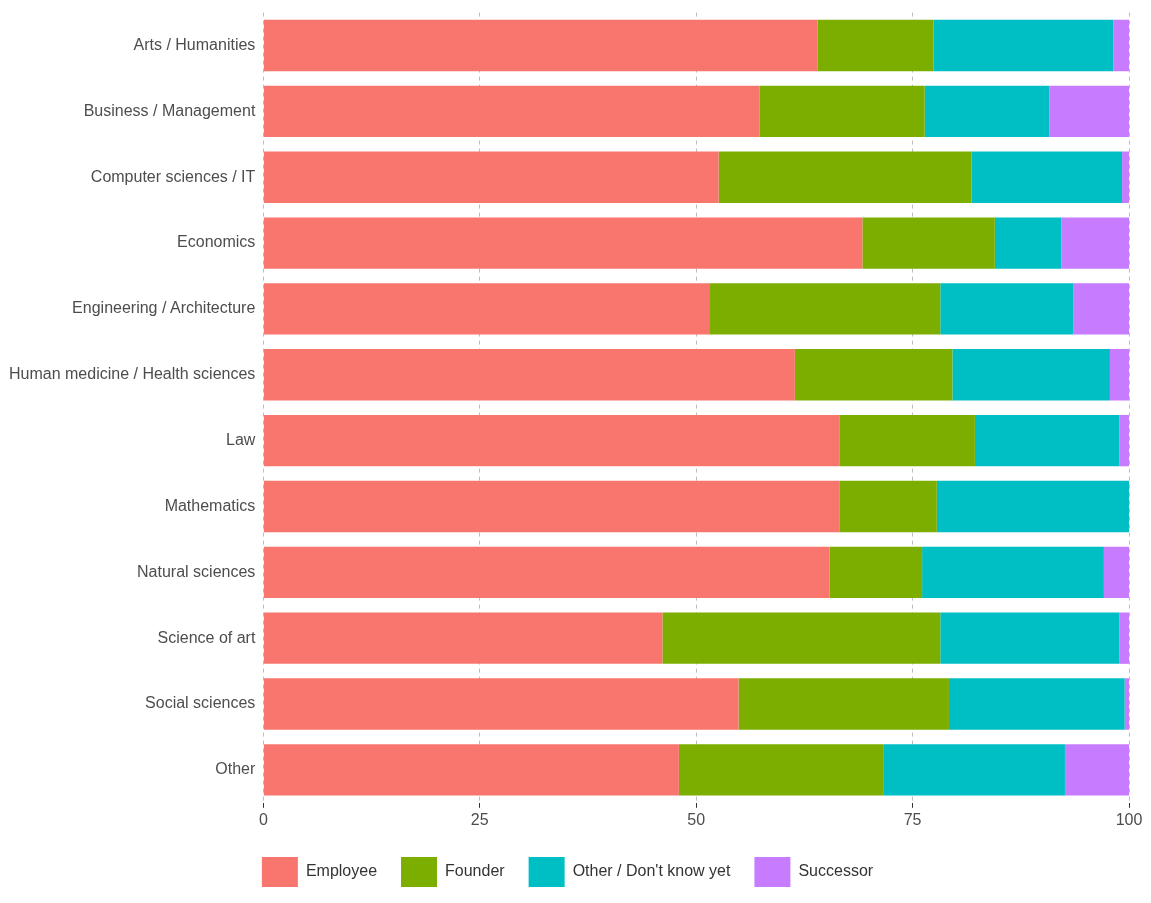 This screenshot has width=1151, height=903. I want to click on x-tick-label: 50, so click(696, 819).